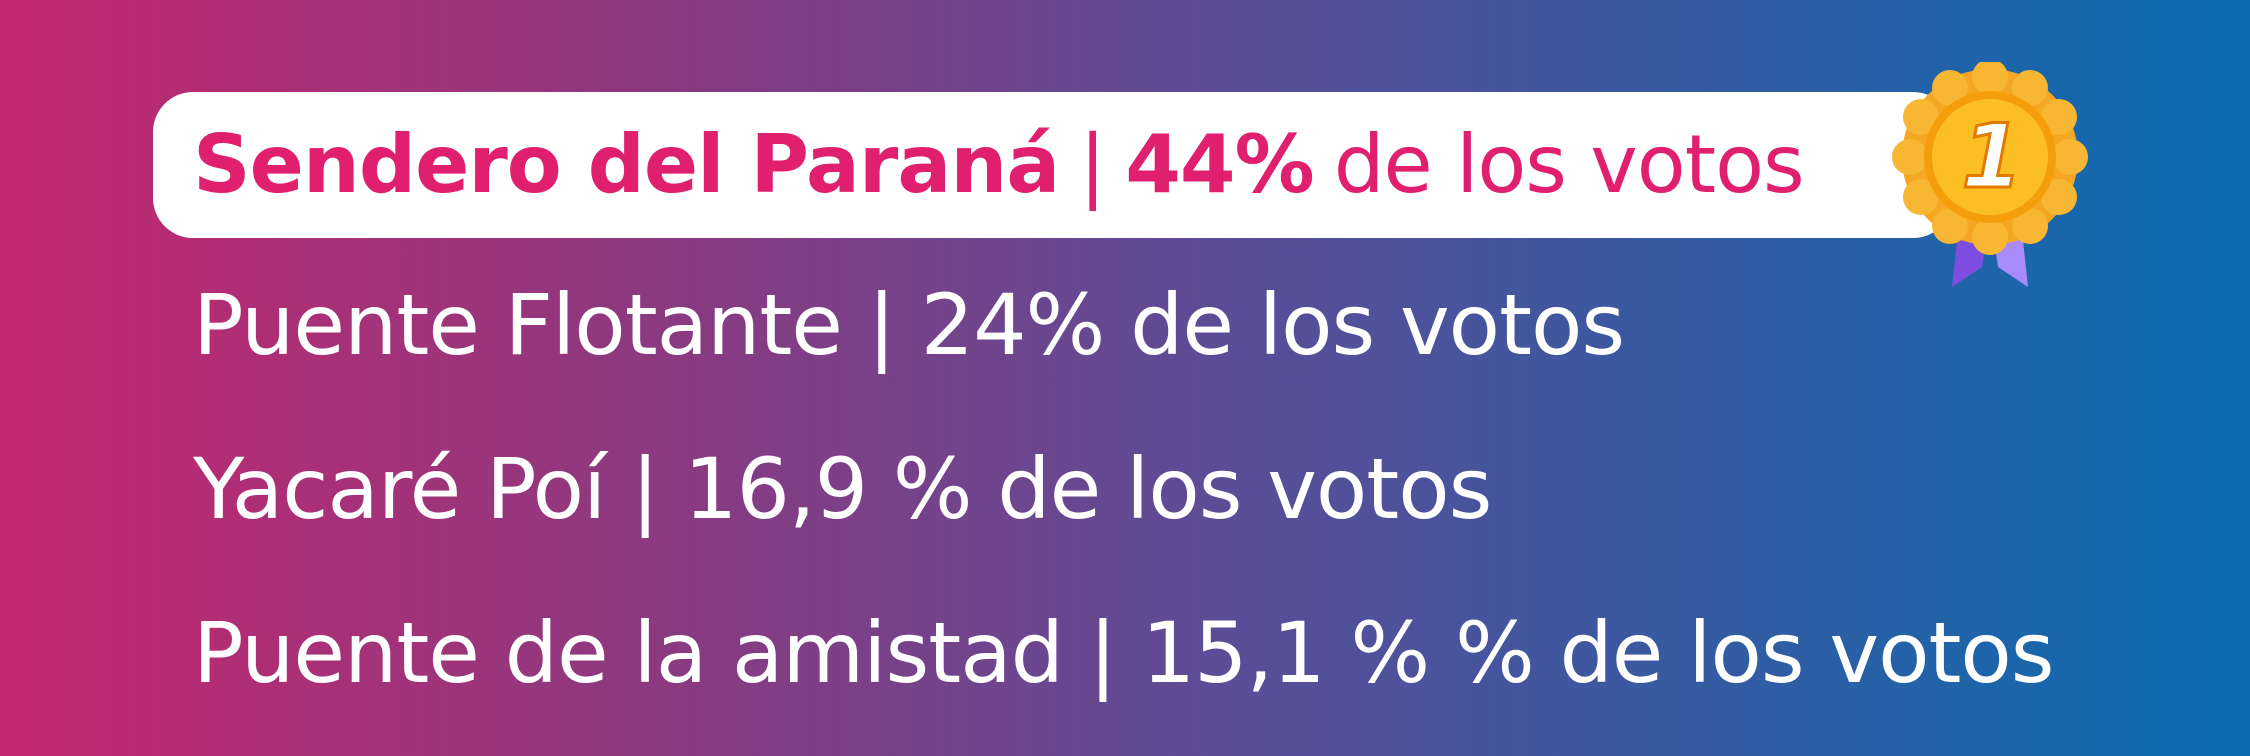 Image resolution: width=2250 pixels, height=756 pixels. I want to click on winner-name: Sendero del Paraná, so click(626, 164).